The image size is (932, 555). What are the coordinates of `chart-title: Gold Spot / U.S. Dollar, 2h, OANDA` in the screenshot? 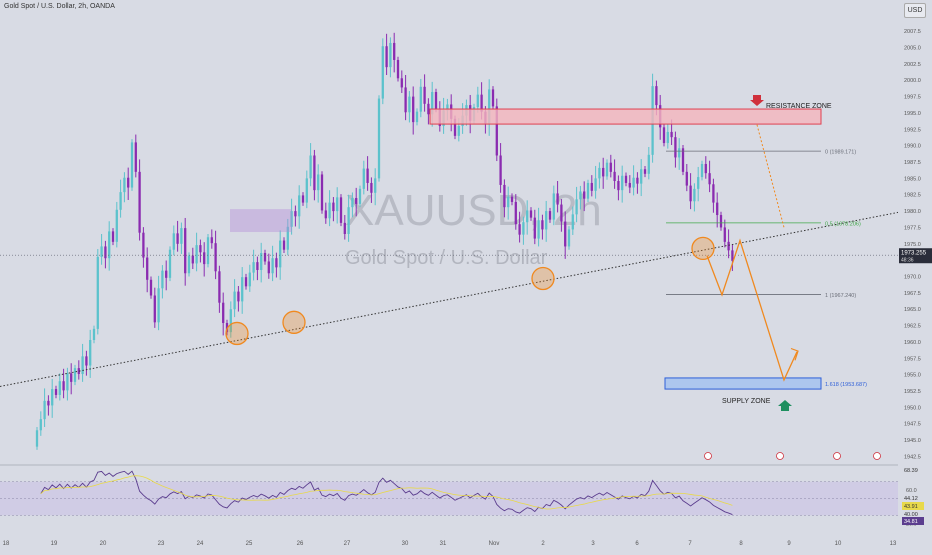 It's located at (59, 6).